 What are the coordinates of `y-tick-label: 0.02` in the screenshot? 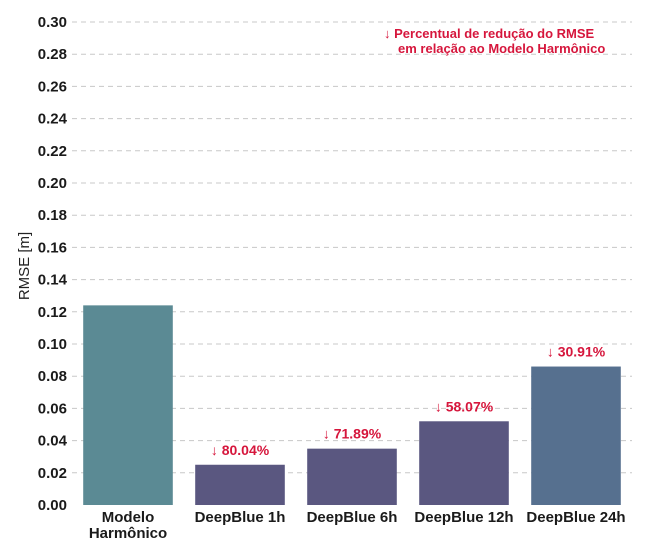 It's located at (52, 473).